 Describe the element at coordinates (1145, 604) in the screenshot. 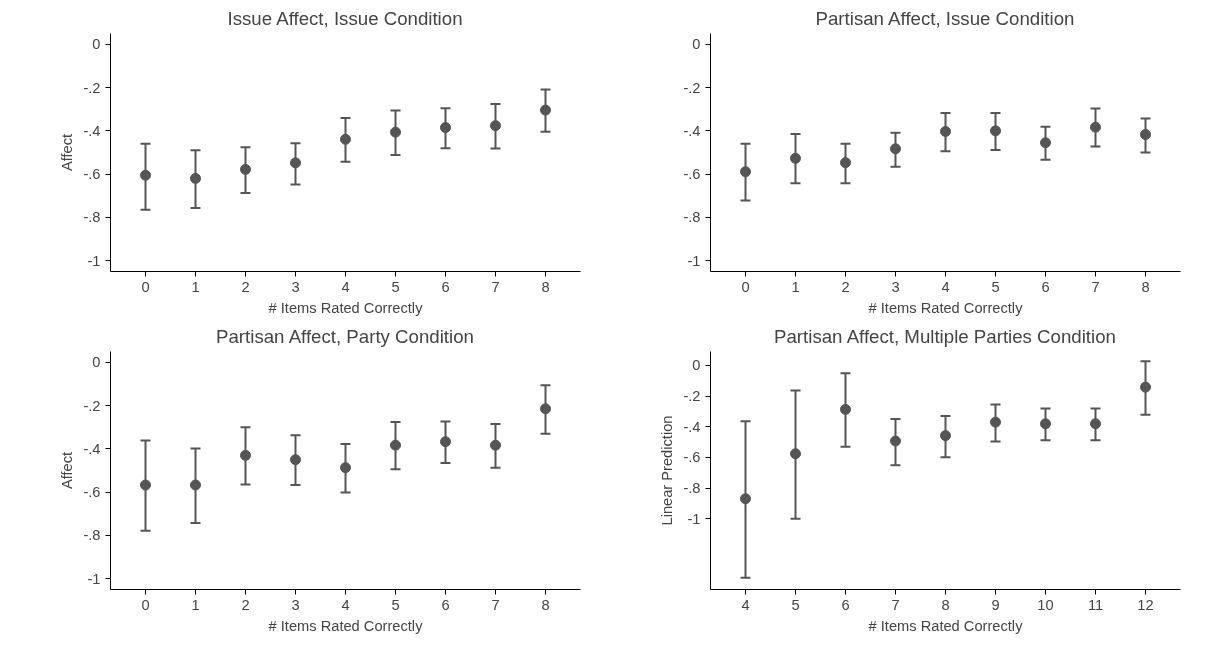

I see `x-tick-label: 12` at that location.